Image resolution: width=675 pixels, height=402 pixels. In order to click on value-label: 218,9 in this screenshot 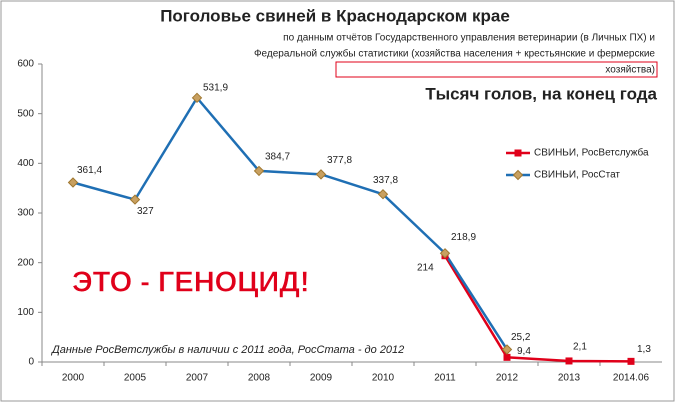, I will do `click(463, 237)`.